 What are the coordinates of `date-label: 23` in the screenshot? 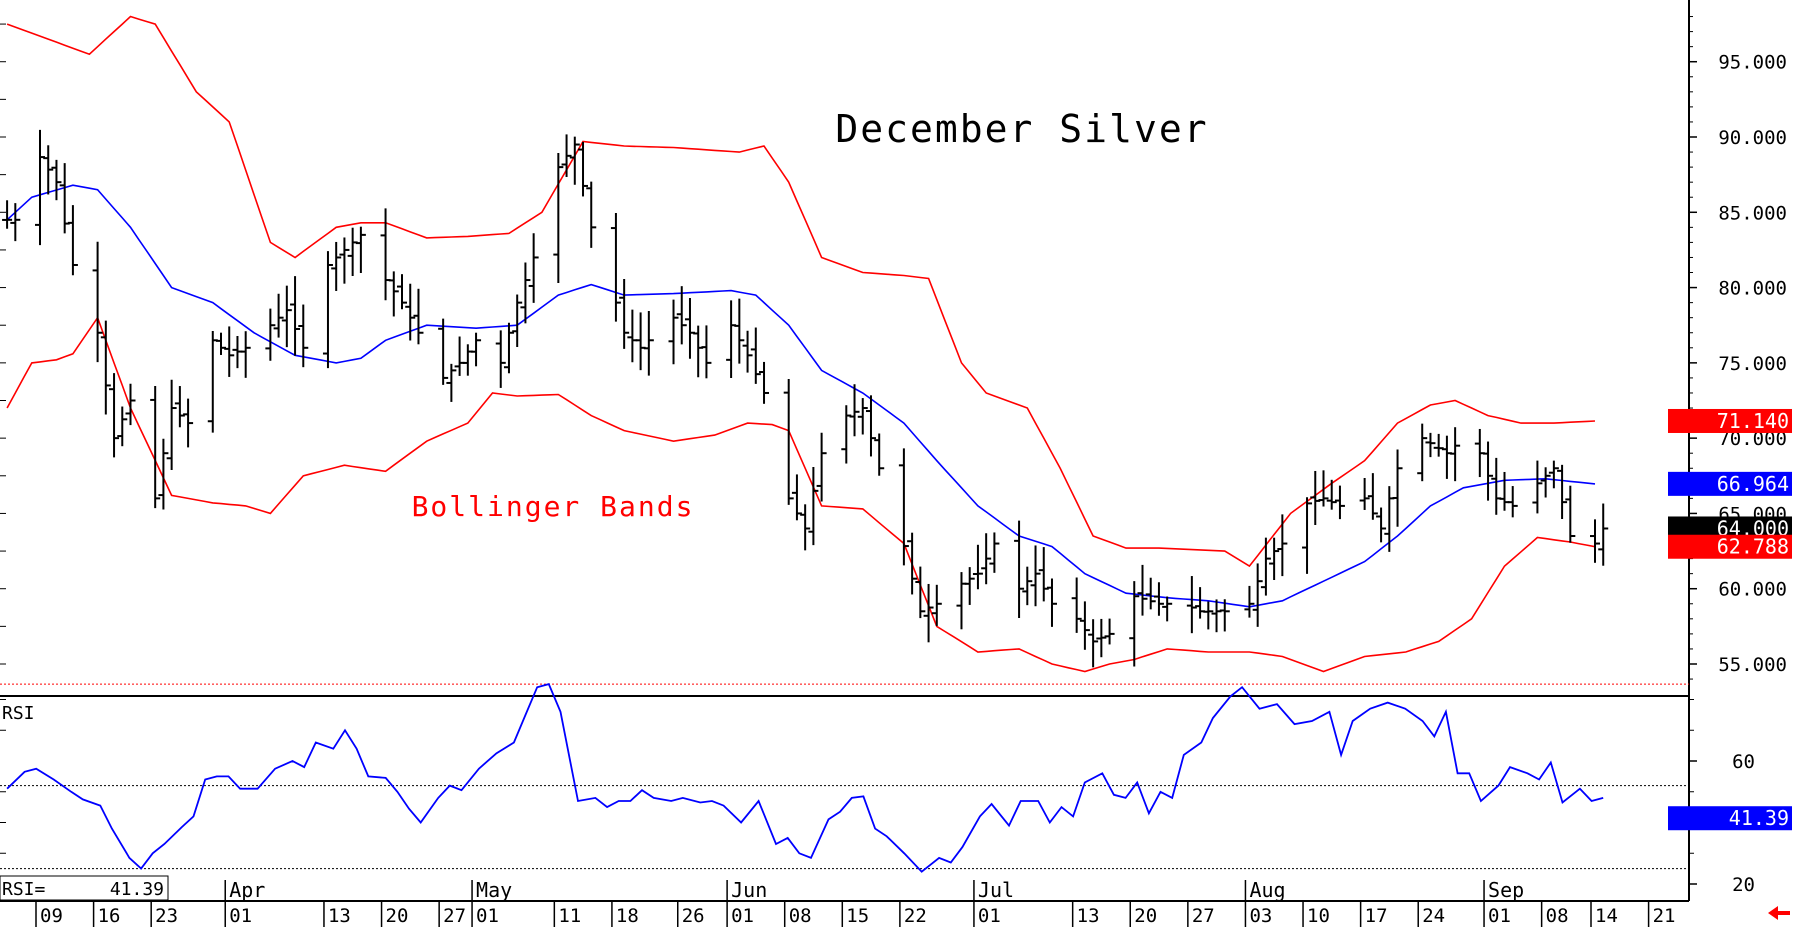 It's located at (166, 916).